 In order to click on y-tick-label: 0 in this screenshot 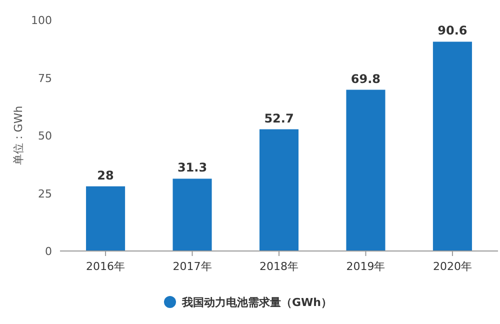, I will do `click(48, 251)`.